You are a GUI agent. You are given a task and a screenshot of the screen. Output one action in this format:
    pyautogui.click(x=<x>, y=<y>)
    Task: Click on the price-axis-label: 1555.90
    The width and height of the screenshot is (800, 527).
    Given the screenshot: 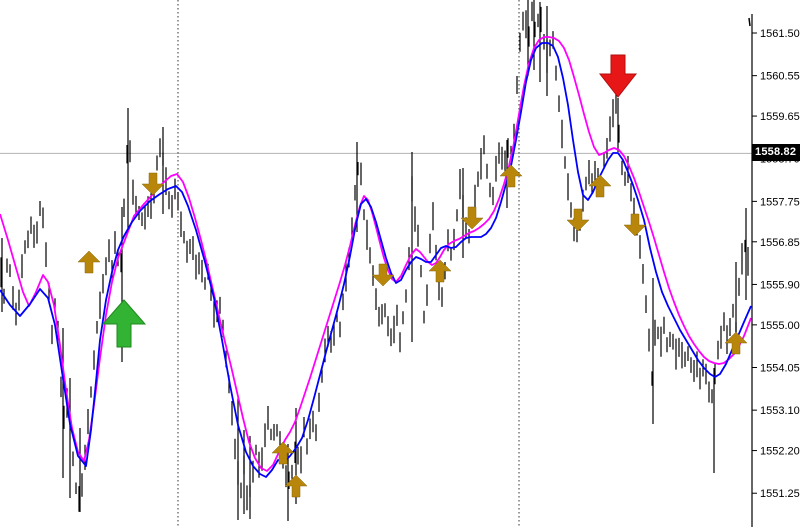 What is the action you would take?
    pyautogui.click(x=780, y=285)
    